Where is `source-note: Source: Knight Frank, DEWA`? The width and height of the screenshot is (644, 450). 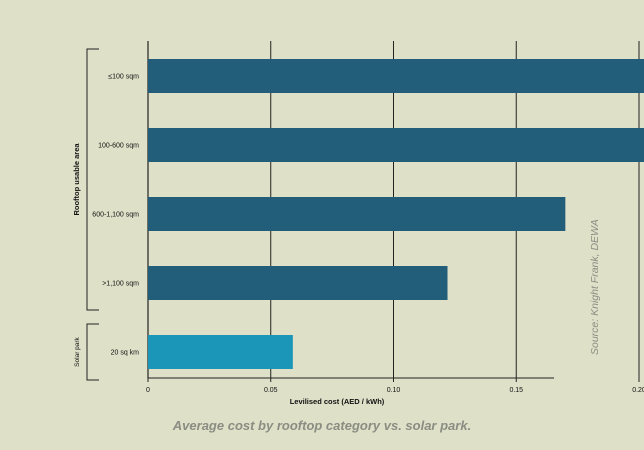 source-note: Source: Knight Frank, DEWA is located at coordinates (595, 287).